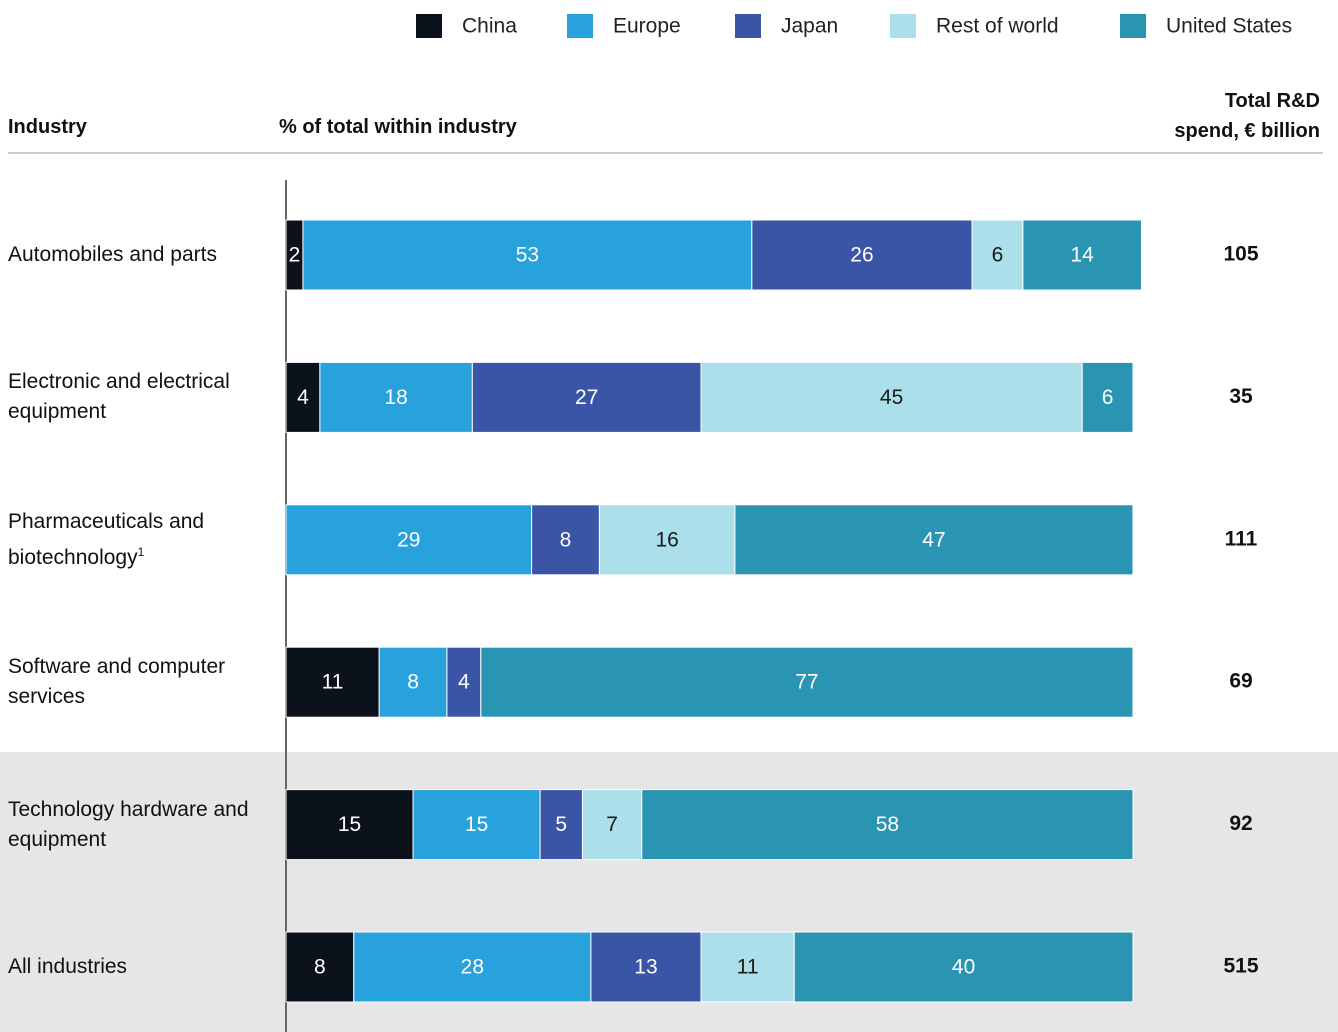 Image resolution: width=1338 pixels, height=1032 pixels. What do you see at coordinates (1247, 116) in the screenshot?
I see `header-total: Total R&D spend, € billion` at bounding box center [1247, 116].